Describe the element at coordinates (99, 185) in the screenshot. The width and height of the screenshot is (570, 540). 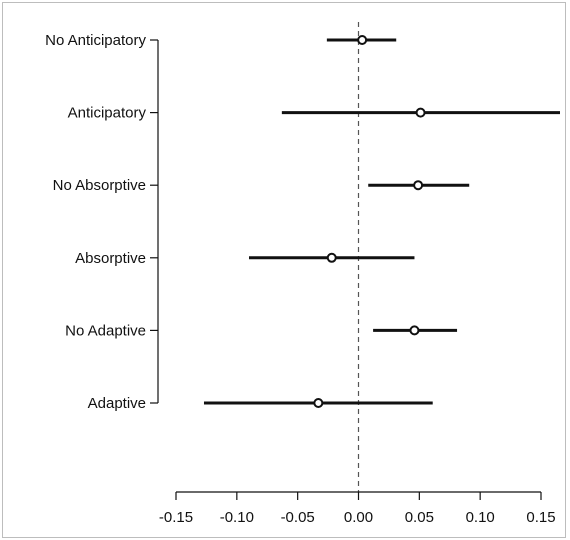
I see `y-tick-label: No Absorptive` at that location.